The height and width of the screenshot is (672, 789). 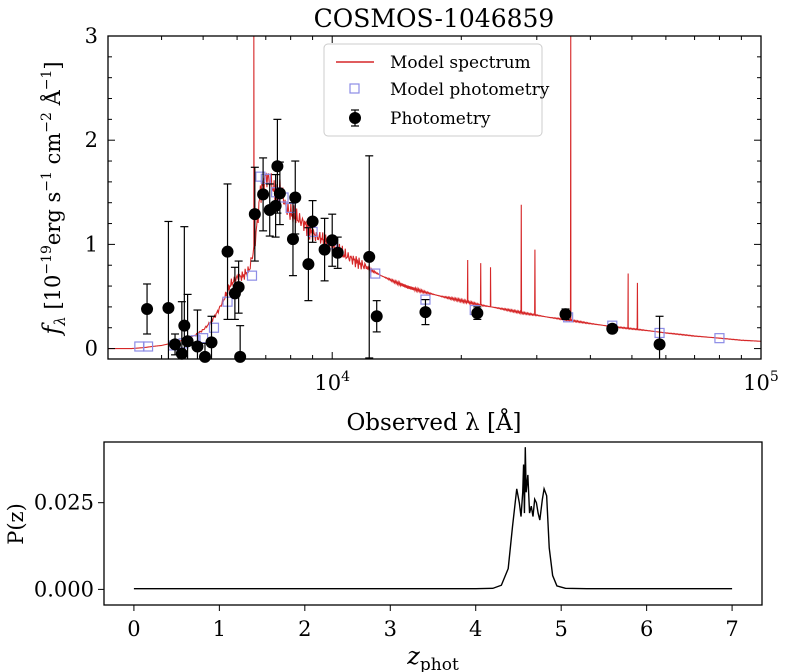 I want to click on pz-y-tick-label: 0.000, so click(x=64, y=589).